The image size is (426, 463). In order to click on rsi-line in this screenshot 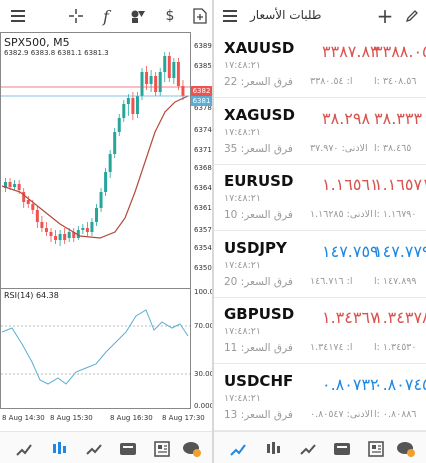, I will do `click(95, 347)`.